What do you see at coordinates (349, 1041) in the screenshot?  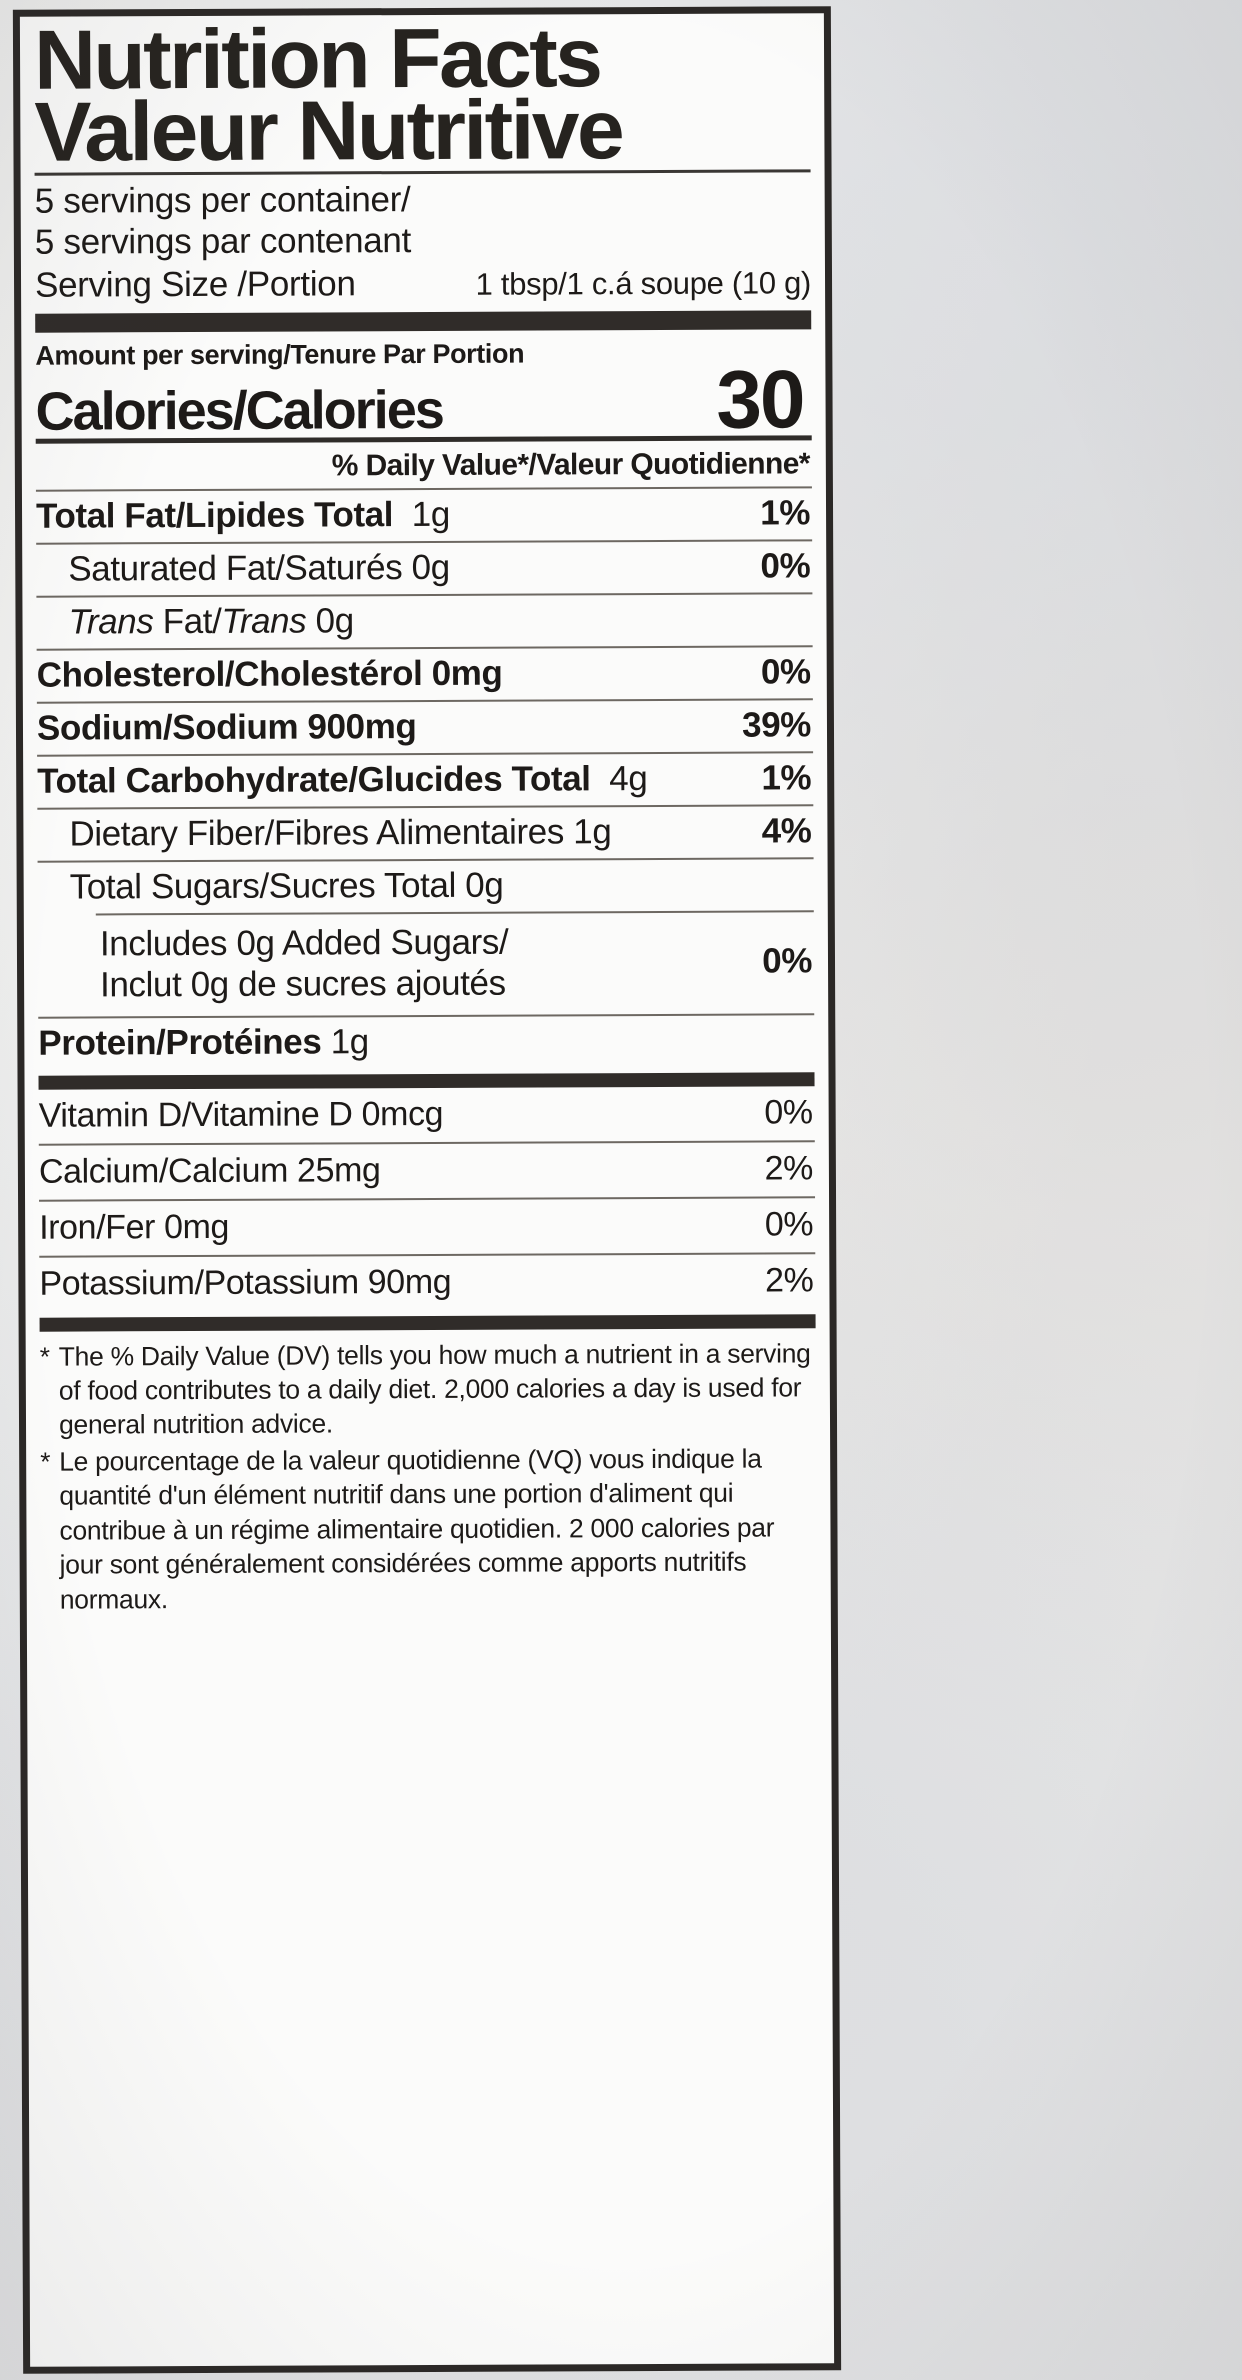 I see `protein-amount: 1g` at bounding box center [349, 1041].